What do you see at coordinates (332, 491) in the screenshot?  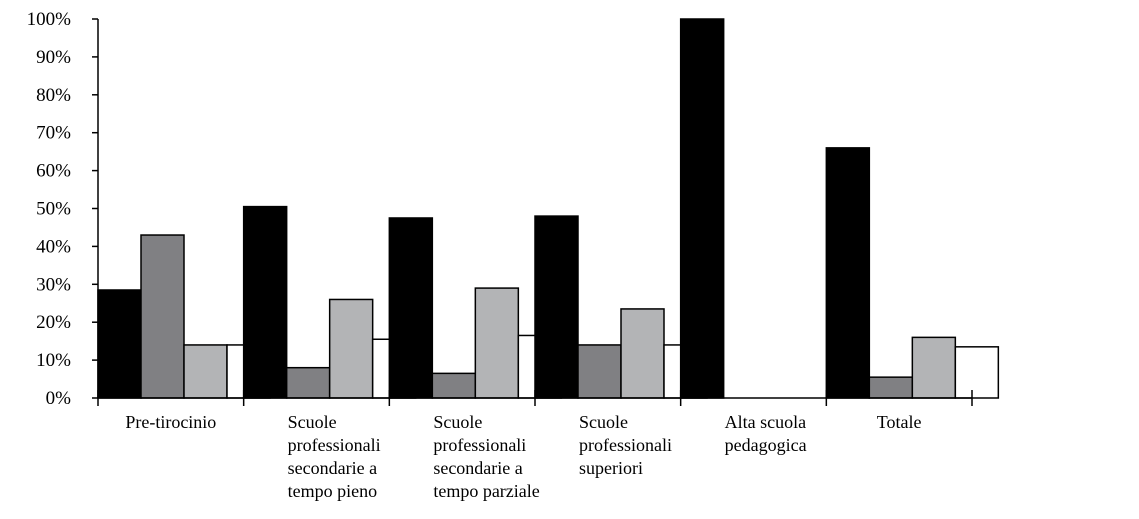 I see `x-category-label-line: tempo pieno` at bounding box center [332, 491].